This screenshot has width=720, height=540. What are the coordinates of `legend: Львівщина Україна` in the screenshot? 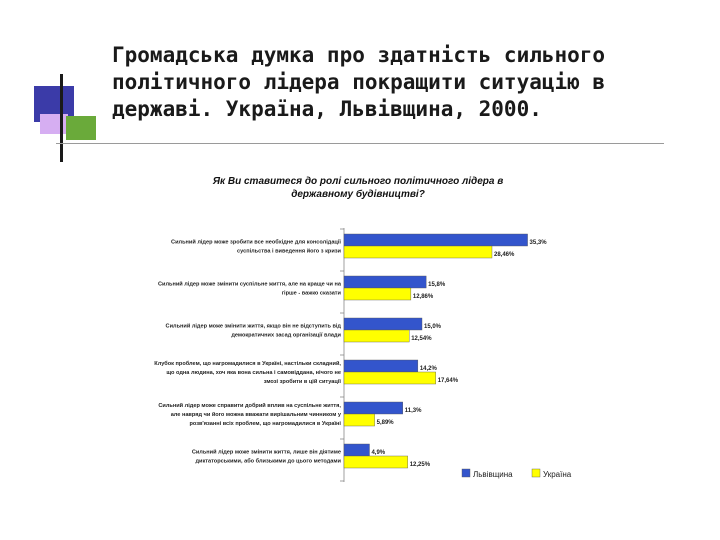 It's located at (516, 473).